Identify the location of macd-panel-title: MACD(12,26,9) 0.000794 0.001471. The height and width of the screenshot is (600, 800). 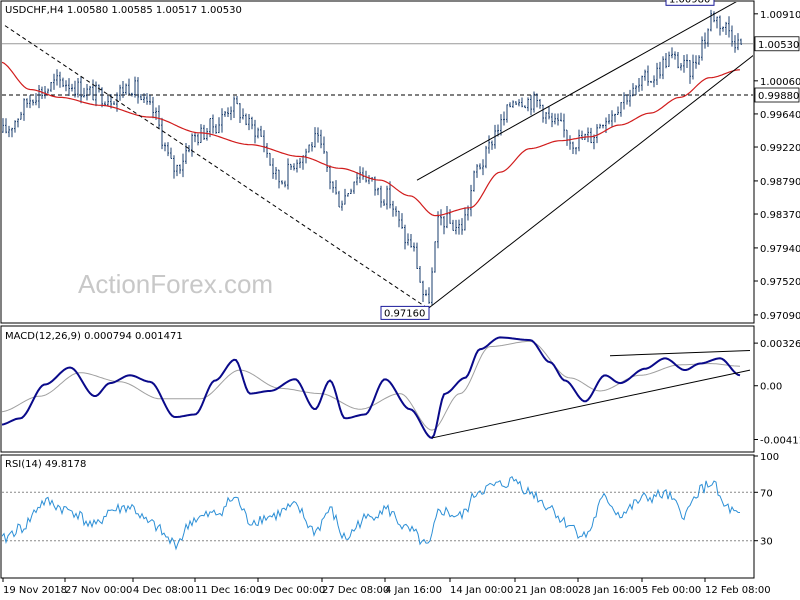
(94, 336).